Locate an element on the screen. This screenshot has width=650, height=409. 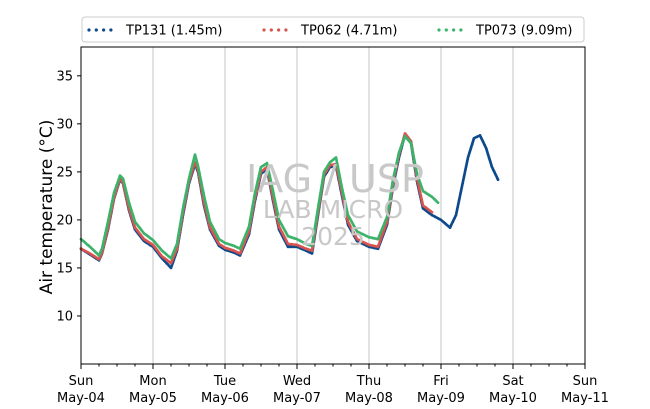
watermark-line-2: LAB MICRO is located at coordinates (333, 209).